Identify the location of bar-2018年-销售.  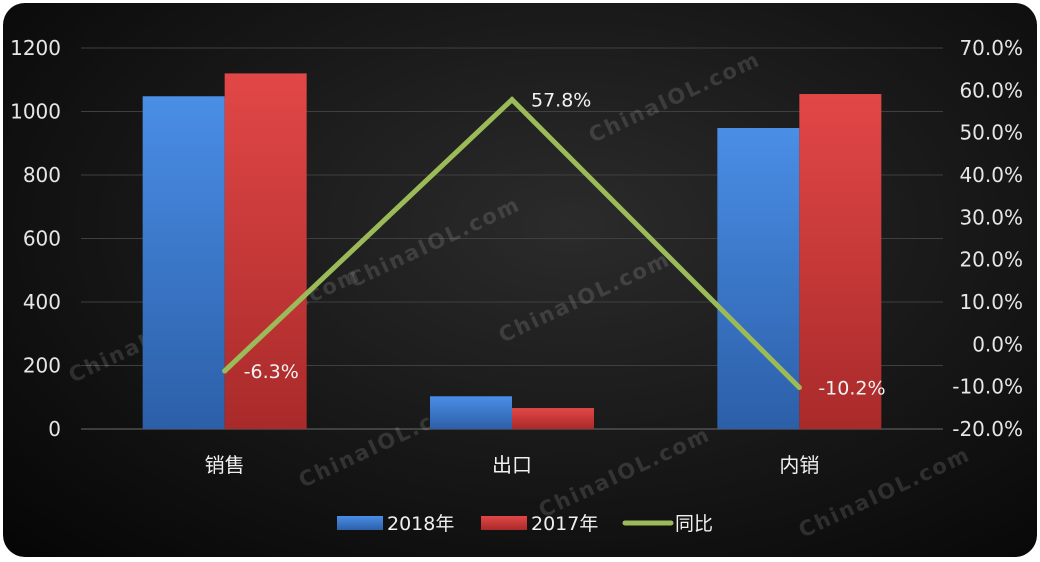
(183, 262).